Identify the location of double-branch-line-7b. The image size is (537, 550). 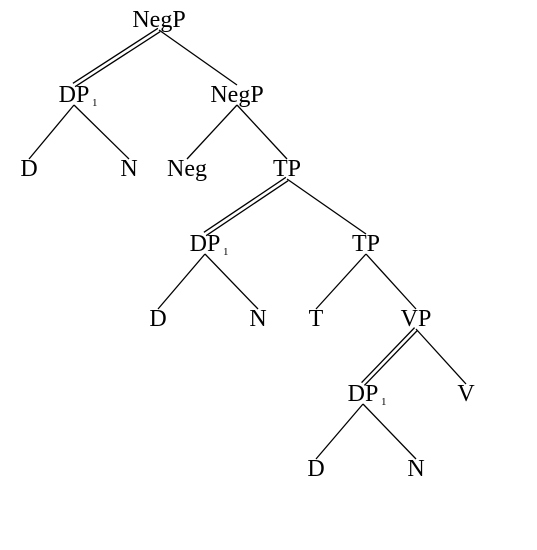
(247, 208).